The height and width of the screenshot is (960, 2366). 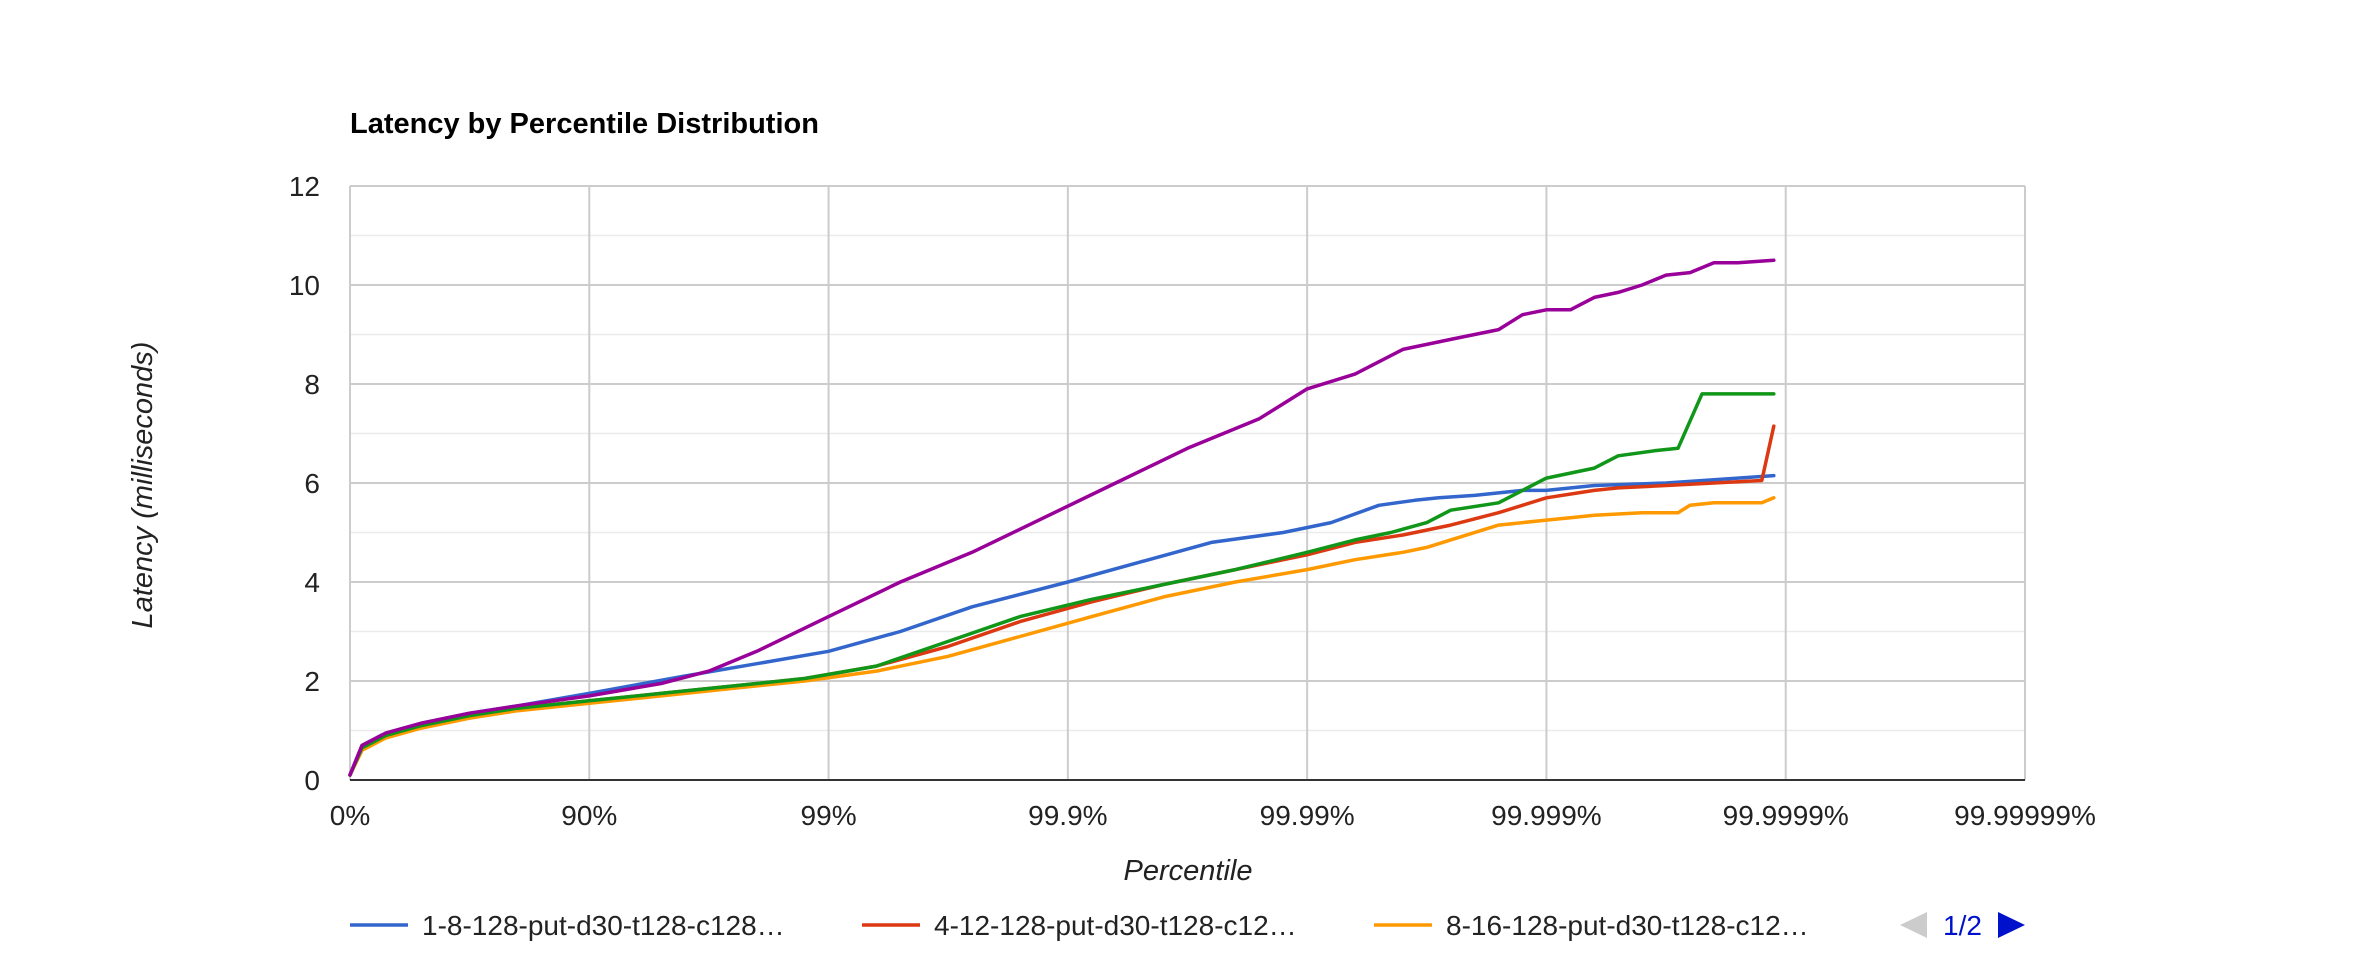 I want to click on x-tick-label: 99.9%, so click(x=1067, y=815).